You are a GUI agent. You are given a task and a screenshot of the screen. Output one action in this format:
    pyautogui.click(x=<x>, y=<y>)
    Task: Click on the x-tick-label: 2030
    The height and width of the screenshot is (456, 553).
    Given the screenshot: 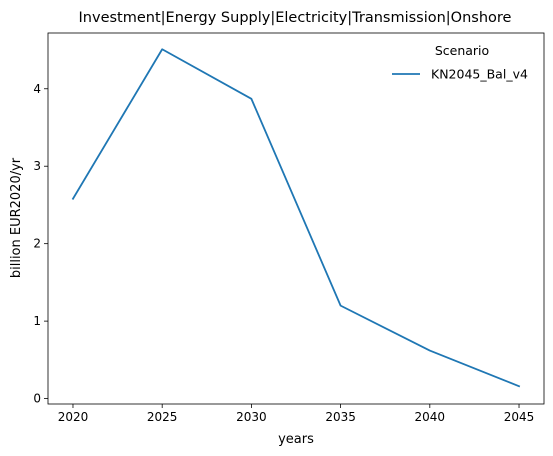 What is the action you would take?
    pyautogui.click(x=251, y=417)
    